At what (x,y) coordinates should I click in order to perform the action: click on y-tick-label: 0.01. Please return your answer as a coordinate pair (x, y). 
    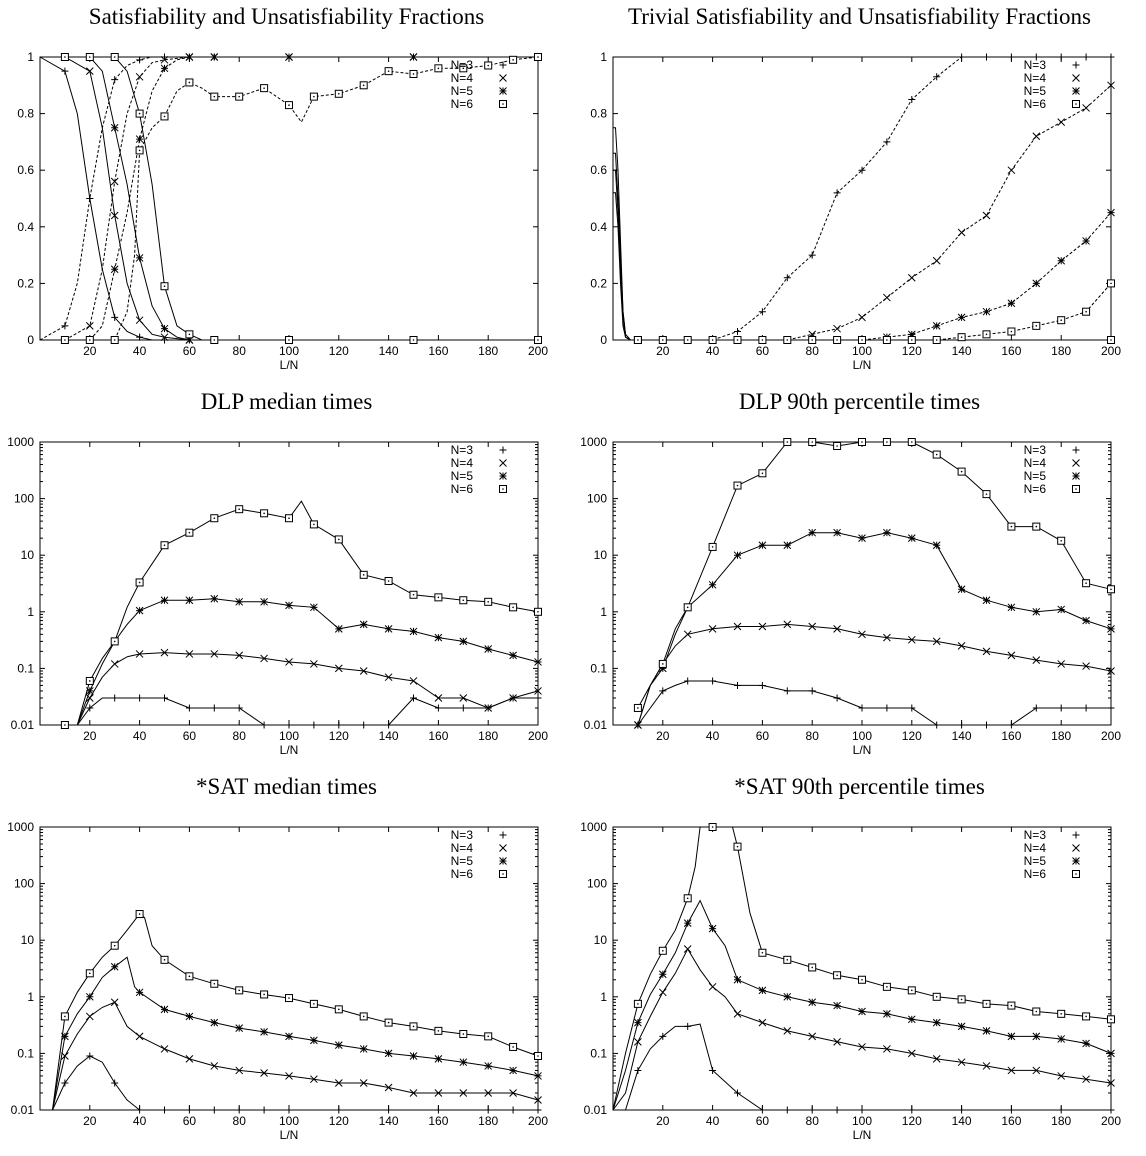
    Looking at the image, I should click on (596, 725).